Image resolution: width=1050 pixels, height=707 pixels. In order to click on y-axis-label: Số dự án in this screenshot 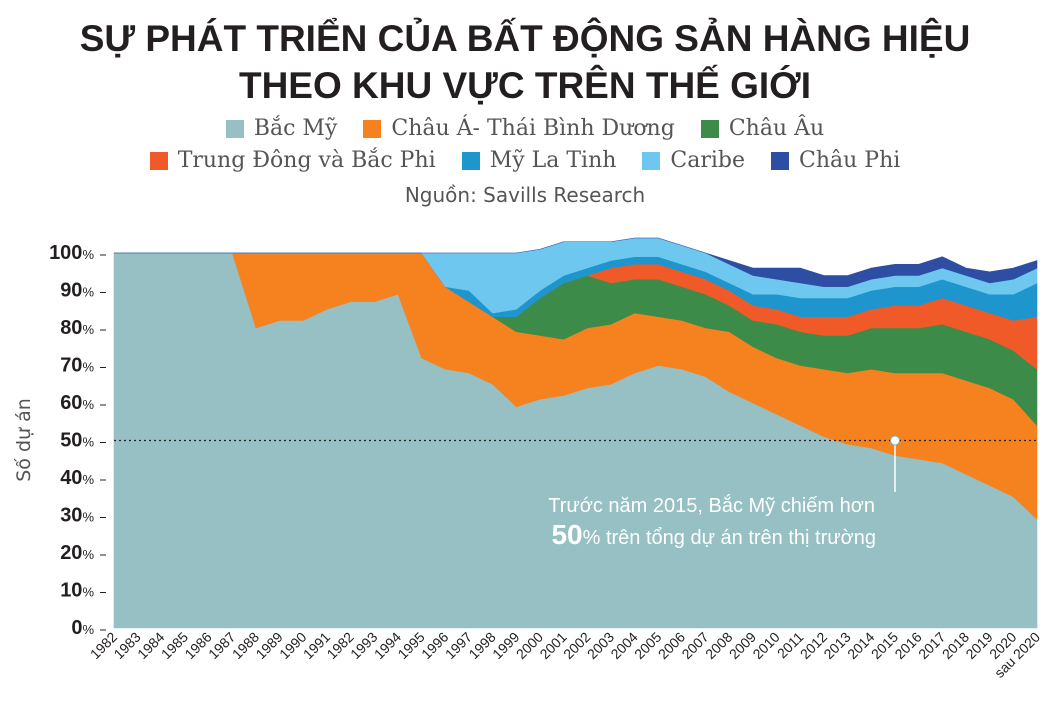, I will do `click(24, 440)`.